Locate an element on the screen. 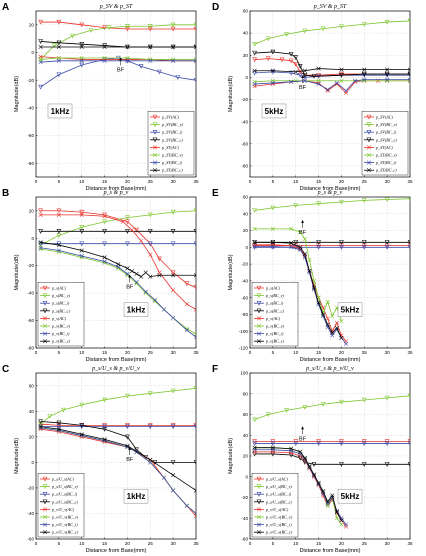 The image size is (426, 556). legend-entry: p_s(BC_v) is located at coordinates (269, 296).